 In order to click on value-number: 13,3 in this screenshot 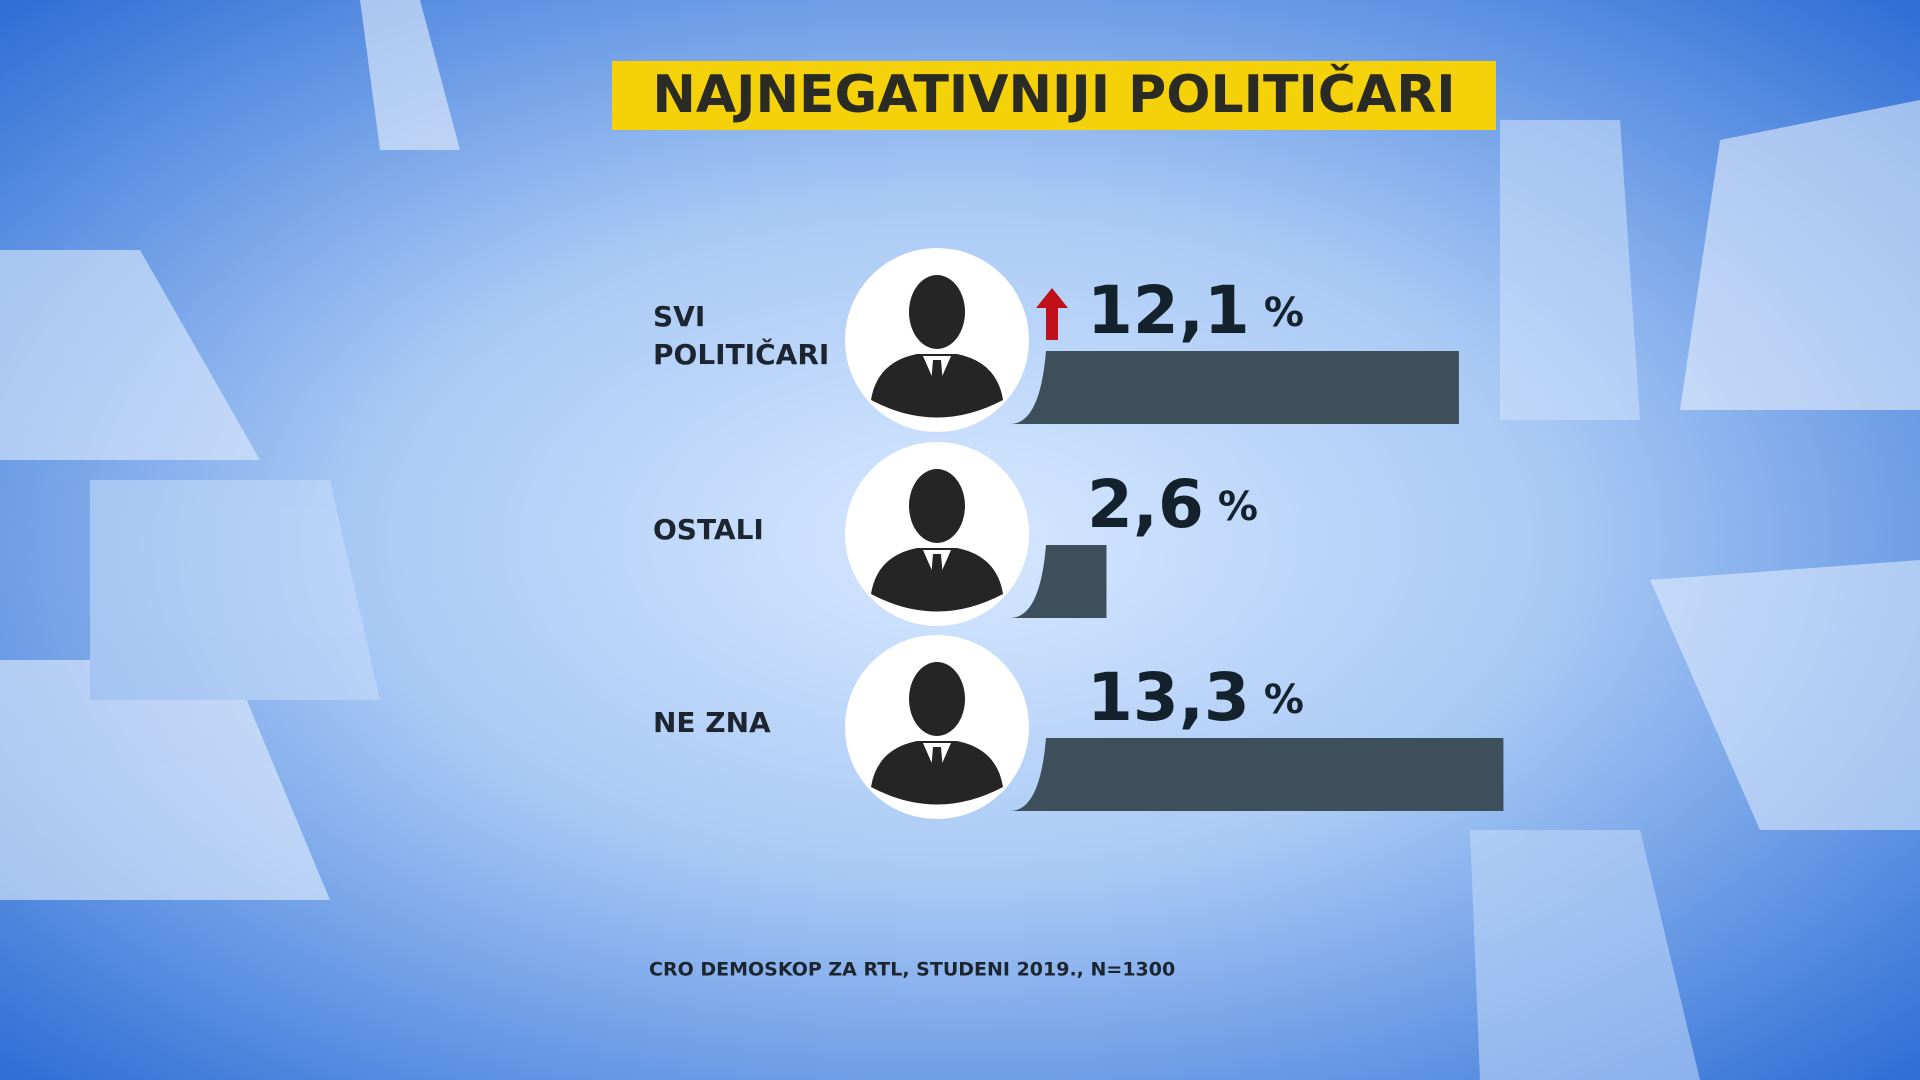, I will do `click(1168, 697)`.